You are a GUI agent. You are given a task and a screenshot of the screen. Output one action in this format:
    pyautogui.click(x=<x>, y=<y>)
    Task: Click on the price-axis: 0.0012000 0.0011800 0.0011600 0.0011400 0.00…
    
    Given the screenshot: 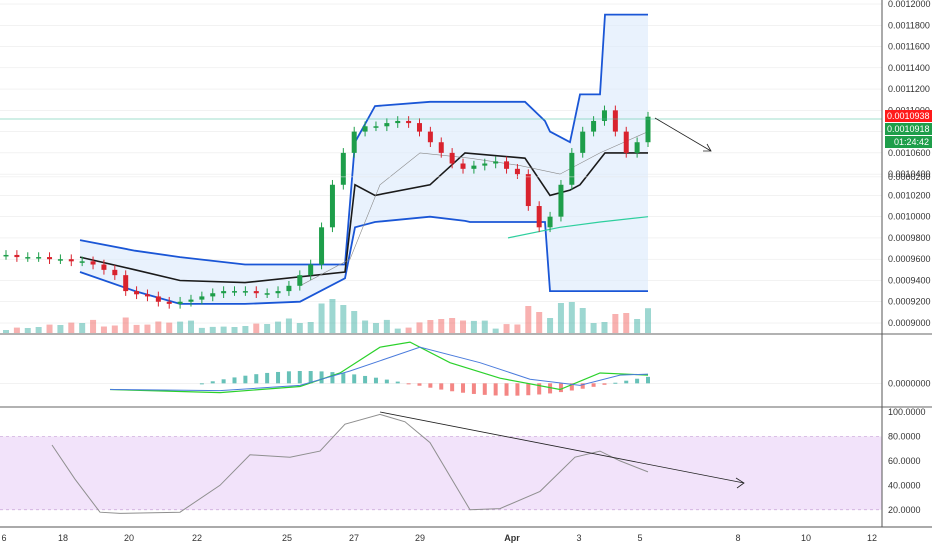 What is the action you would take?
    pyautogui.click(x=906, y=263)
    